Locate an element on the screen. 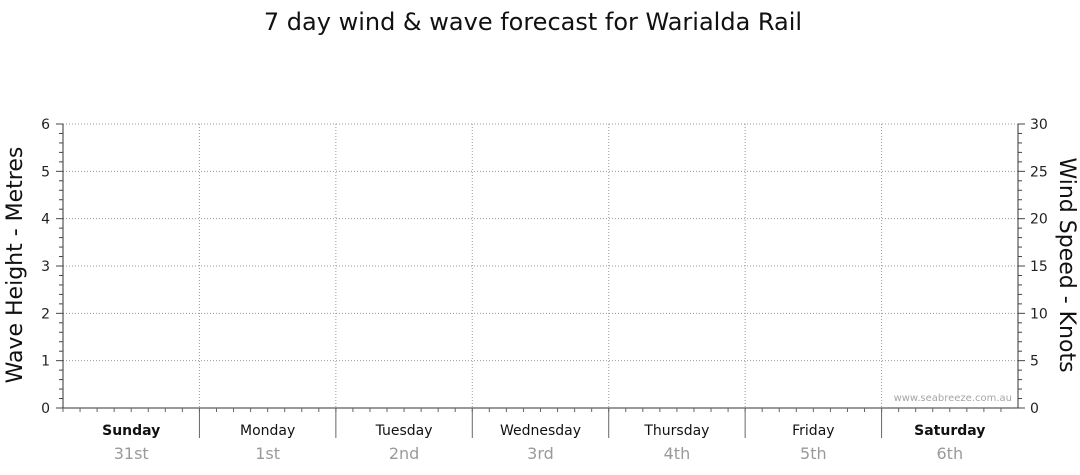  day-name-label: Monday is located at coordinates (267, 431).